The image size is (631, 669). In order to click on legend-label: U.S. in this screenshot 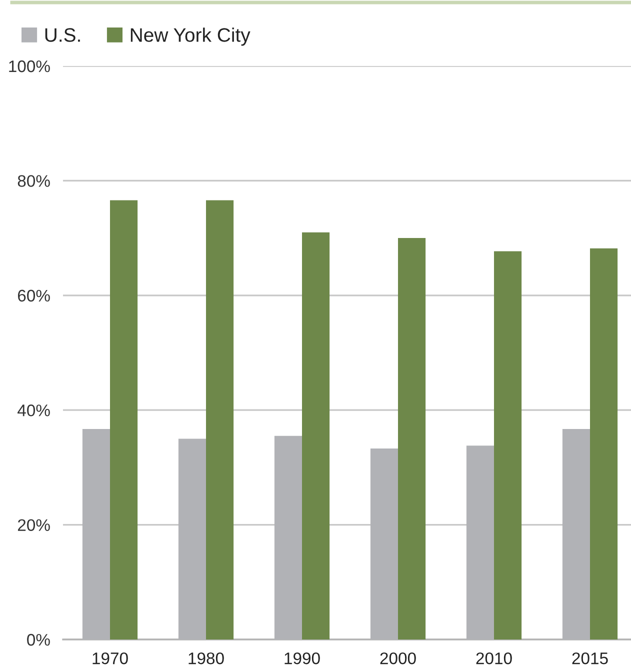, I will do `click(62, 35)`.